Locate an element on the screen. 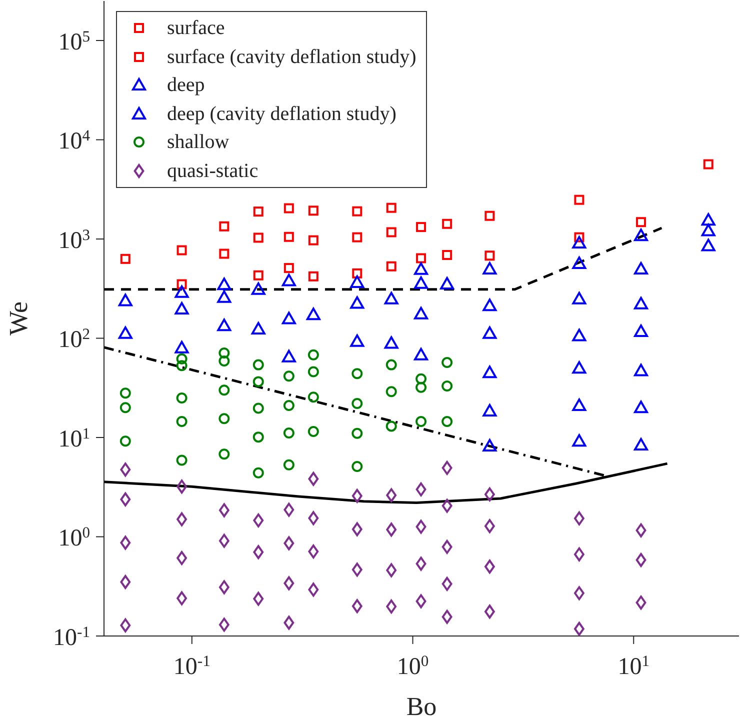 The width and height of the screenshot is (740, 721). y-tick-label: 10$^{2}$ is located at coordinates (74, 340).